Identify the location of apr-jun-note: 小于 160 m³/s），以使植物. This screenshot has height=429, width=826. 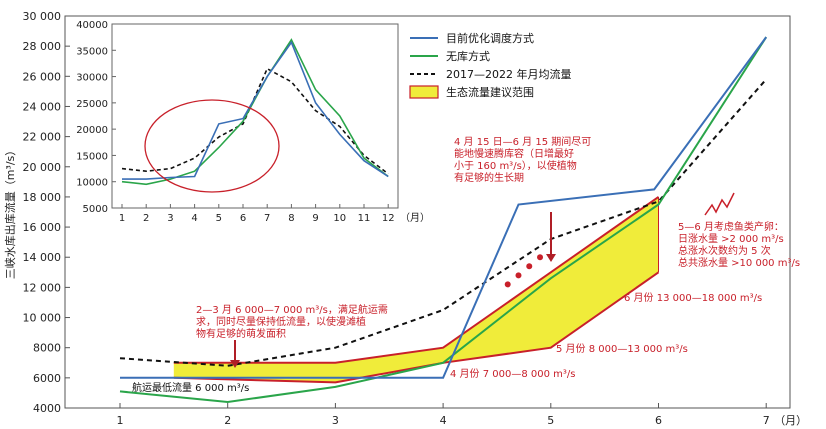
(515, 165).